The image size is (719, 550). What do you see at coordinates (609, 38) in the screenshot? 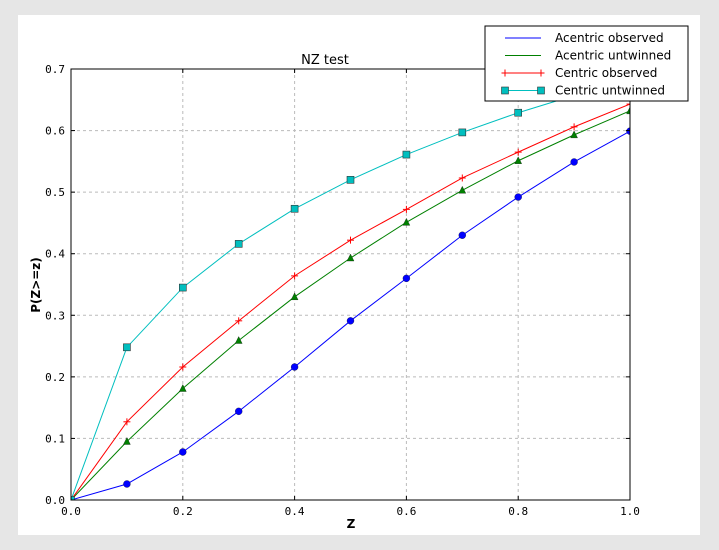
I see `legend-label: Acentric observed` at bounding box center [609, 38].